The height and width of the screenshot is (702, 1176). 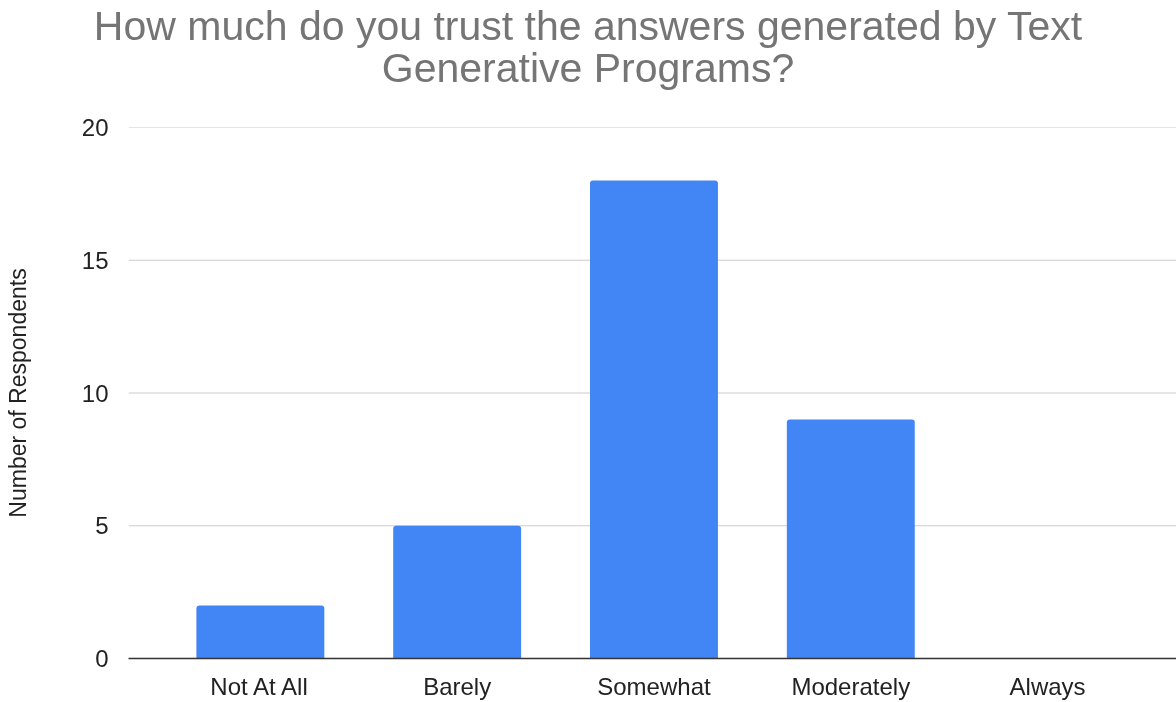 What do you see at coordinates (259, 686) in the screenshot?
I see `x-tick-label: Not At All` at bounding box center [259, 686].